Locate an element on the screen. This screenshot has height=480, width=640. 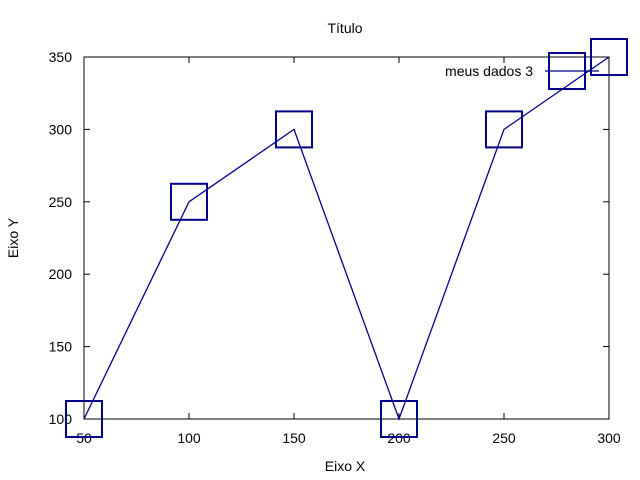
y-tick-label: 250 is located at coordinates (61, 202).